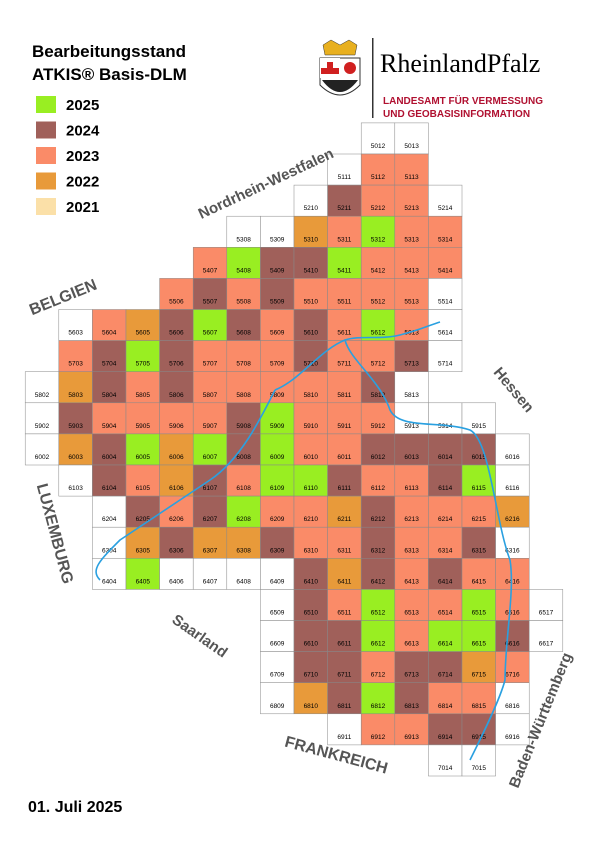 The image size is (596, 842). What do you see at coordinates (479, 581) in the screenshot?
I see `sheet-label: 6415` at bounding box center [479, 581].